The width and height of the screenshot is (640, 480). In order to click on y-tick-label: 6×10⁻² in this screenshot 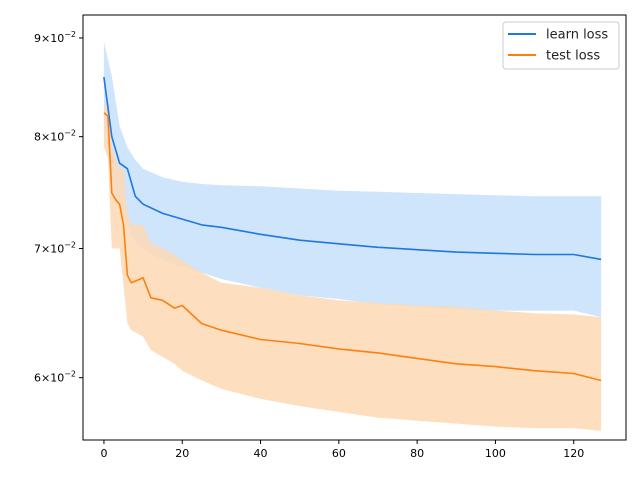, I will do `click(55, 377)`.